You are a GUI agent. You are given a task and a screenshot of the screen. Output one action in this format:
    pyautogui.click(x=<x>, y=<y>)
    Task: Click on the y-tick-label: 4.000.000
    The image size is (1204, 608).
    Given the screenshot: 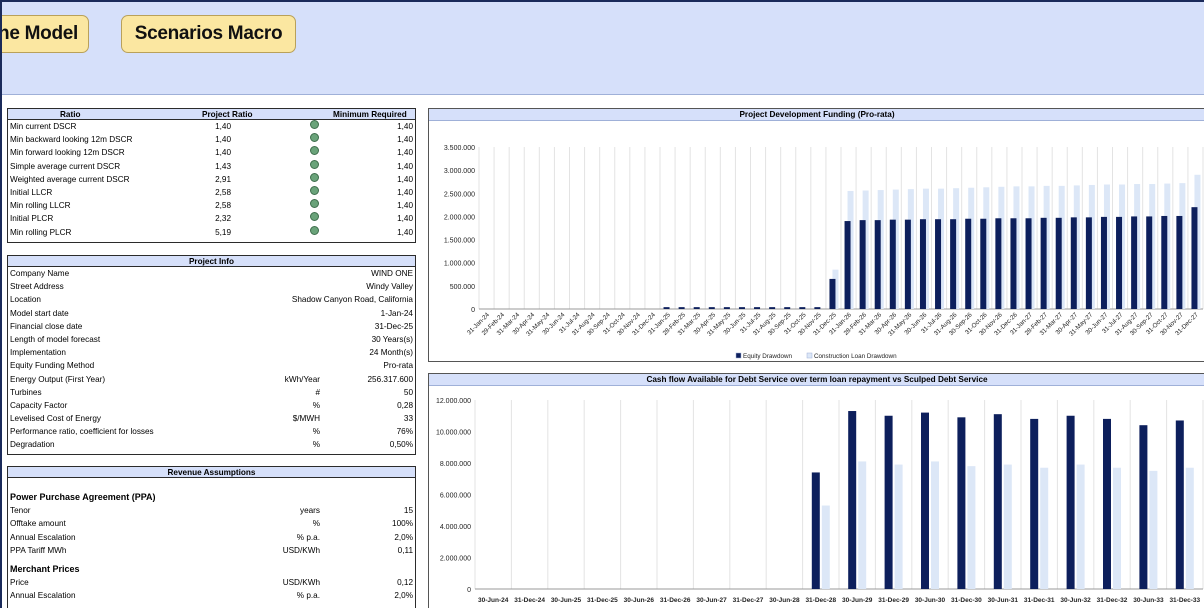 What is the action you would take?
    pyautogui.click(x=455, y=527)
    